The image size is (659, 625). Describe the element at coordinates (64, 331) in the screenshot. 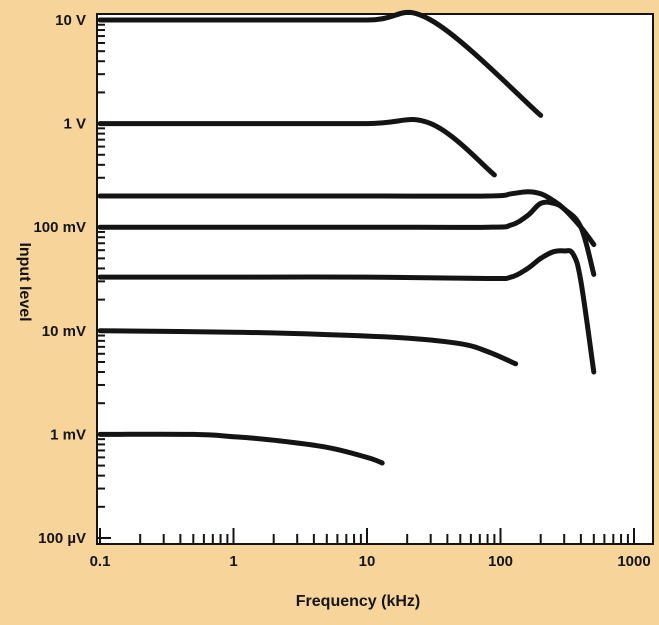

I see `y-tick-label: 10 mV` at that location.